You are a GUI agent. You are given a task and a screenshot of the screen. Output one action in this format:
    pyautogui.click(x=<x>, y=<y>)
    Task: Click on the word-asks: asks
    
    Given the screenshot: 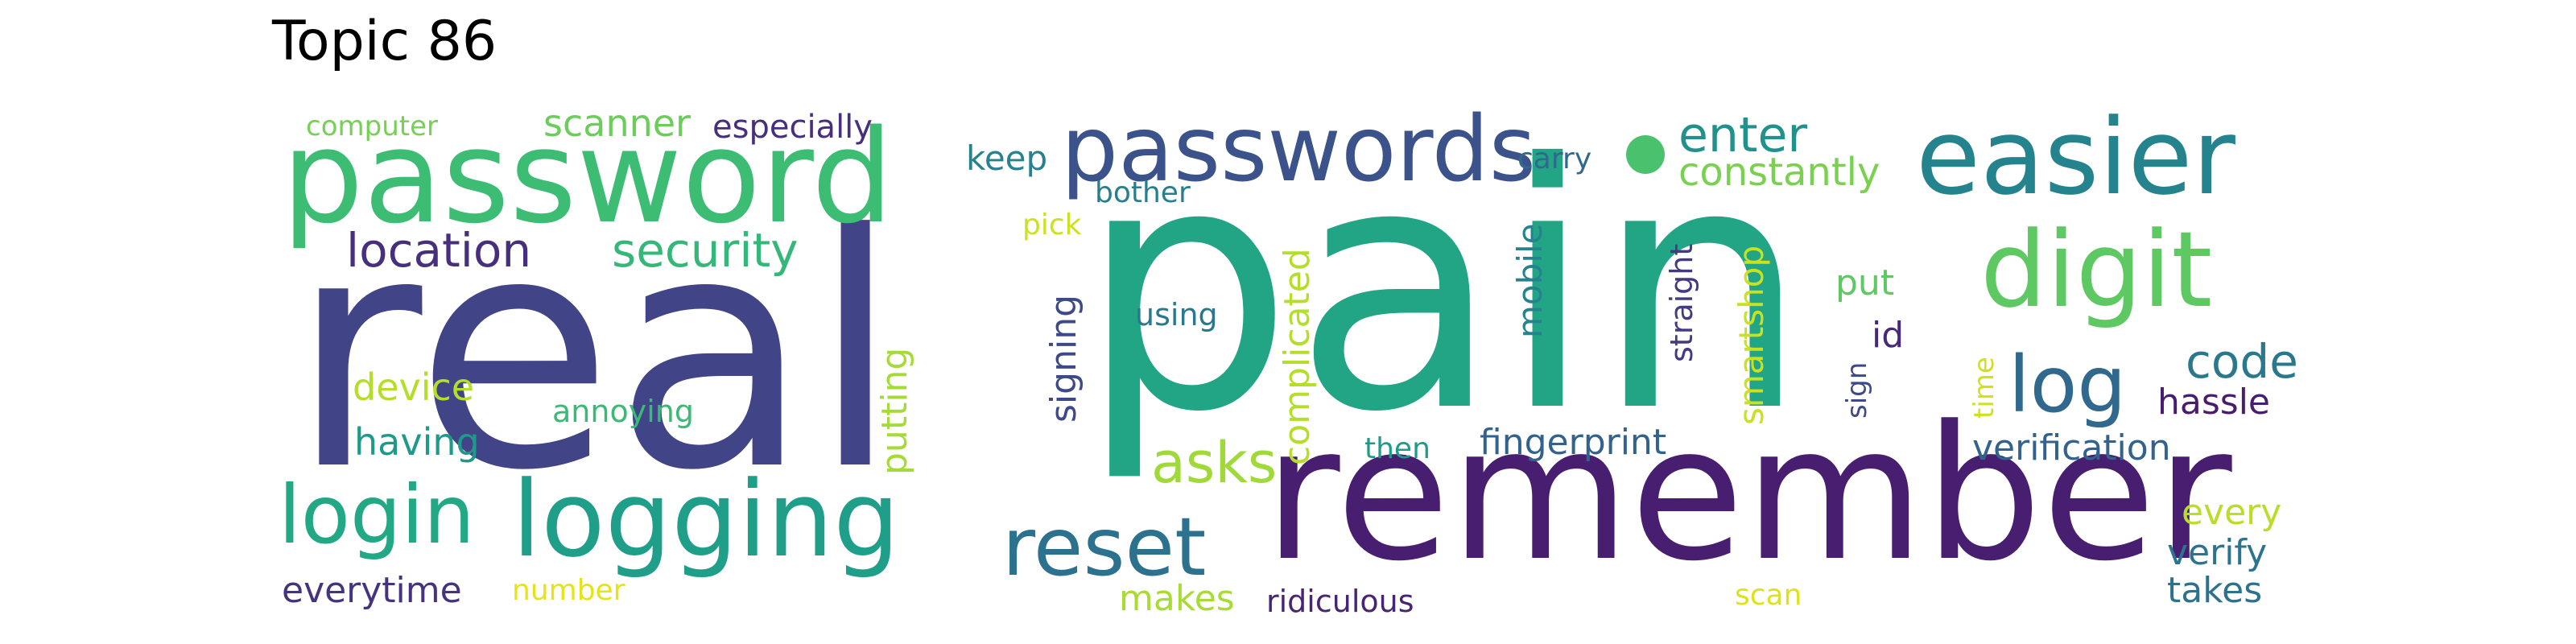 What is the action you would take?
    pyautogui.click(x=1214, y=463)
    